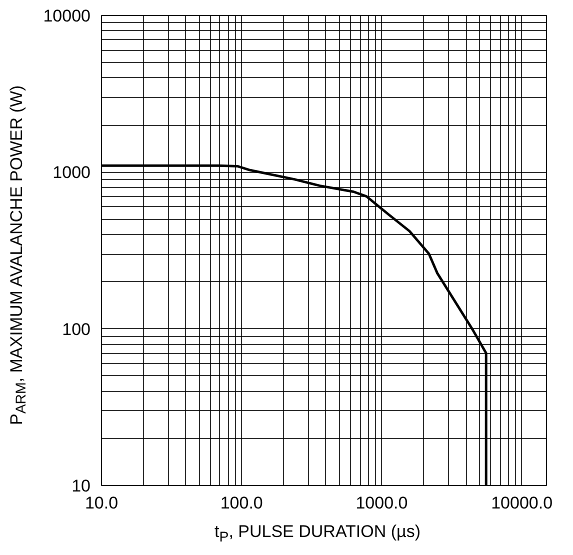 Image resolution: width=573 pixels, height=555 pixels. Describe the element at coordinates (76, 329) in the screenshot. I see `y-tick-label: 100` at that location.